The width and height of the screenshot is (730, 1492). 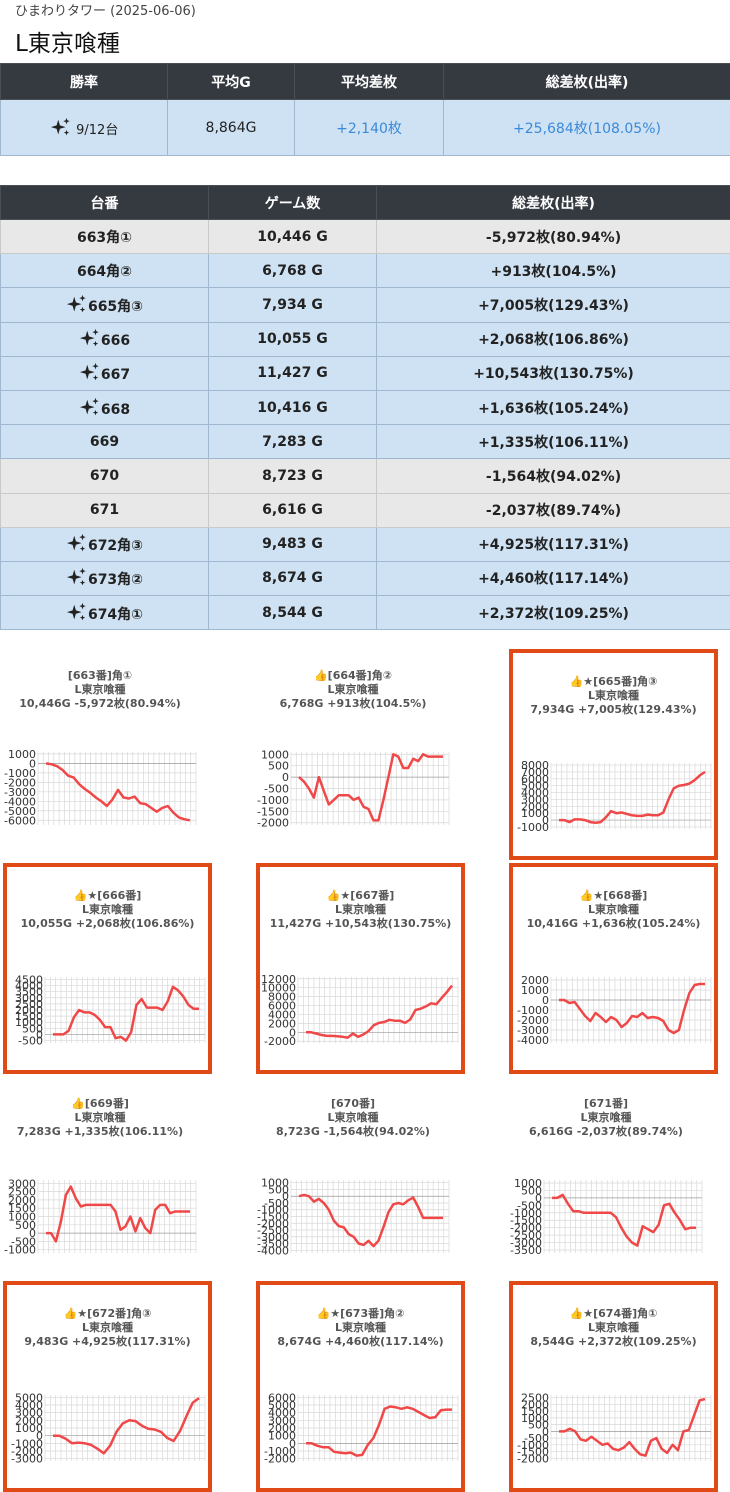 I want to click on y-tick-label: -6000, so click(x=20, y=820).